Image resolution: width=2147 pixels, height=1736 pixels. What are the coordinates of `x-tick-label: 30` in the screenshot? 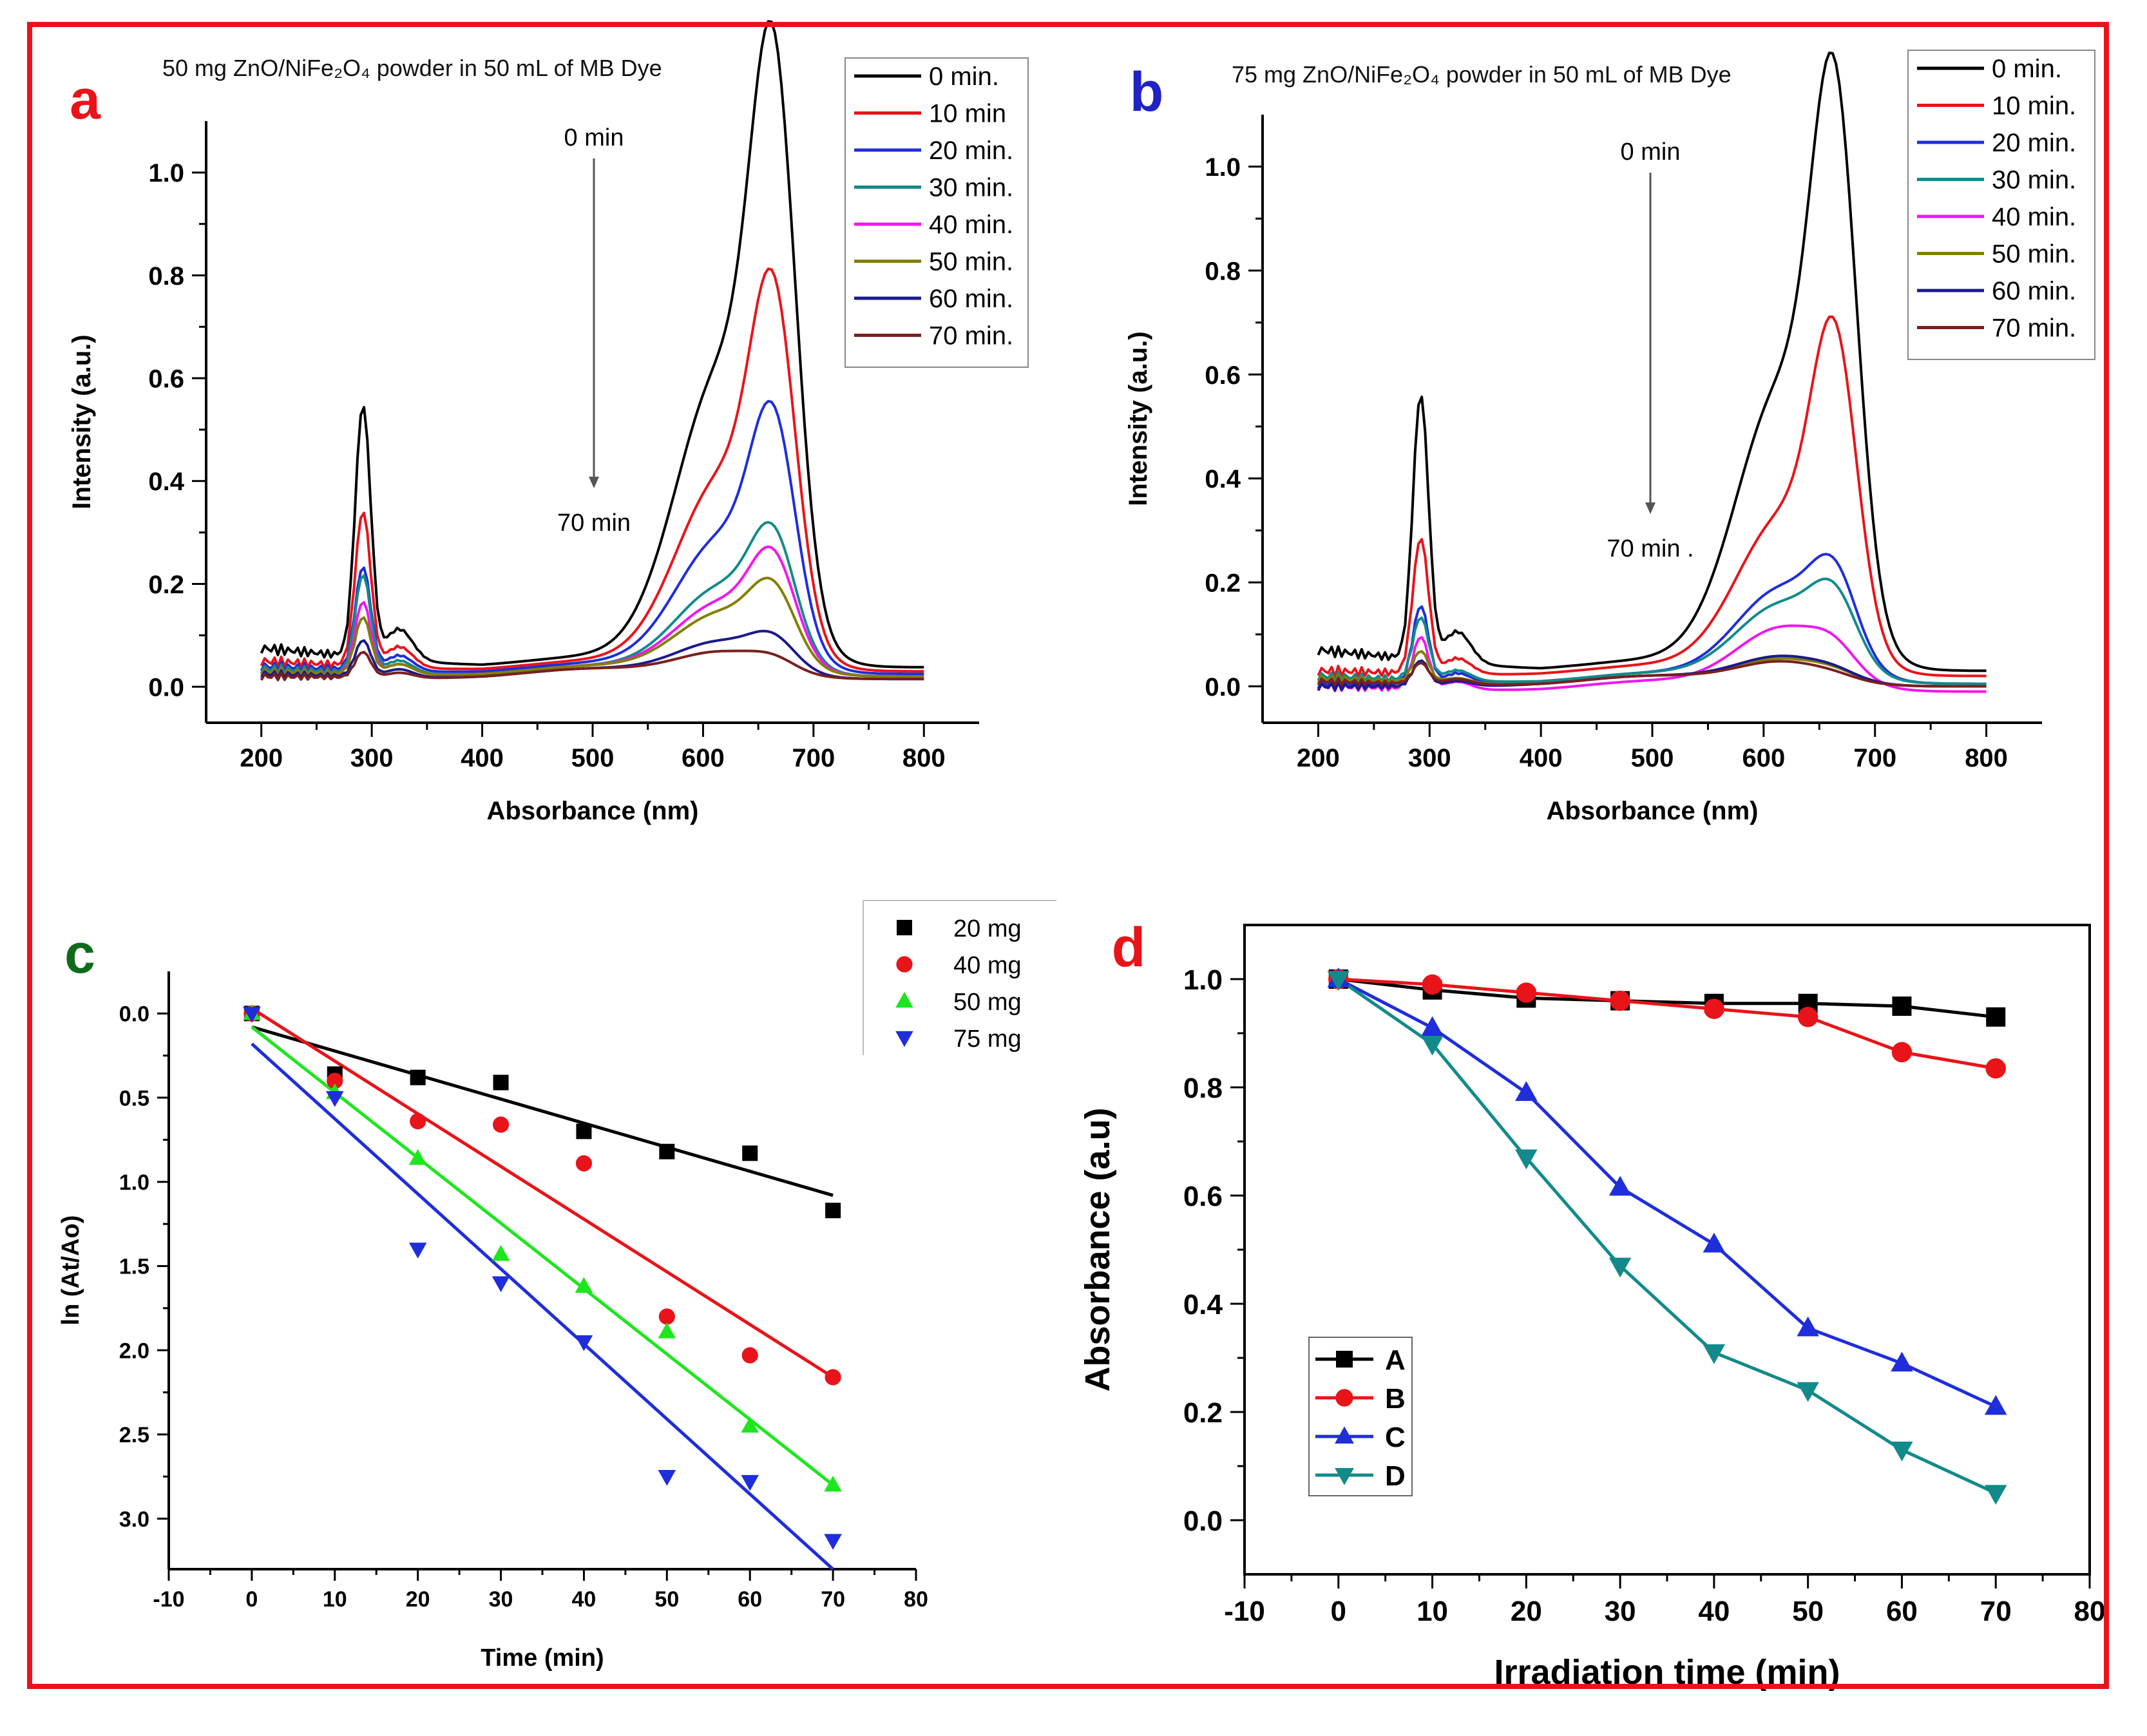 It's located at (1620, 1612).